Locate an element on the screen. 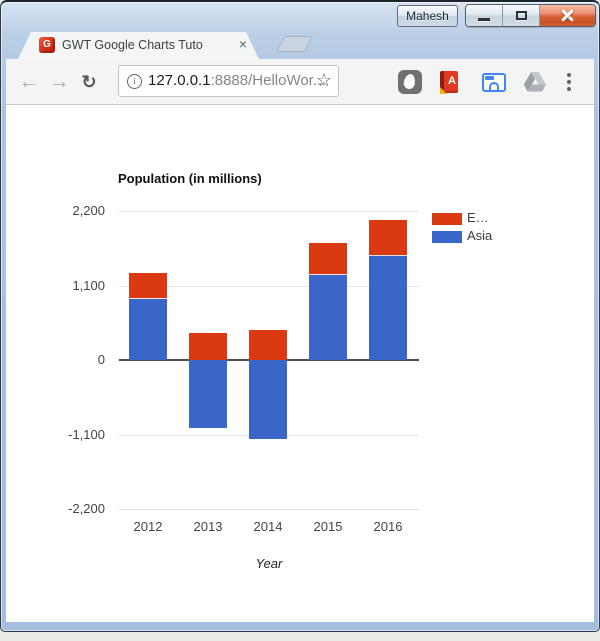 The width and height of the screenshot is (600, 641). minimize-icon is located at coordinates (484, 19).